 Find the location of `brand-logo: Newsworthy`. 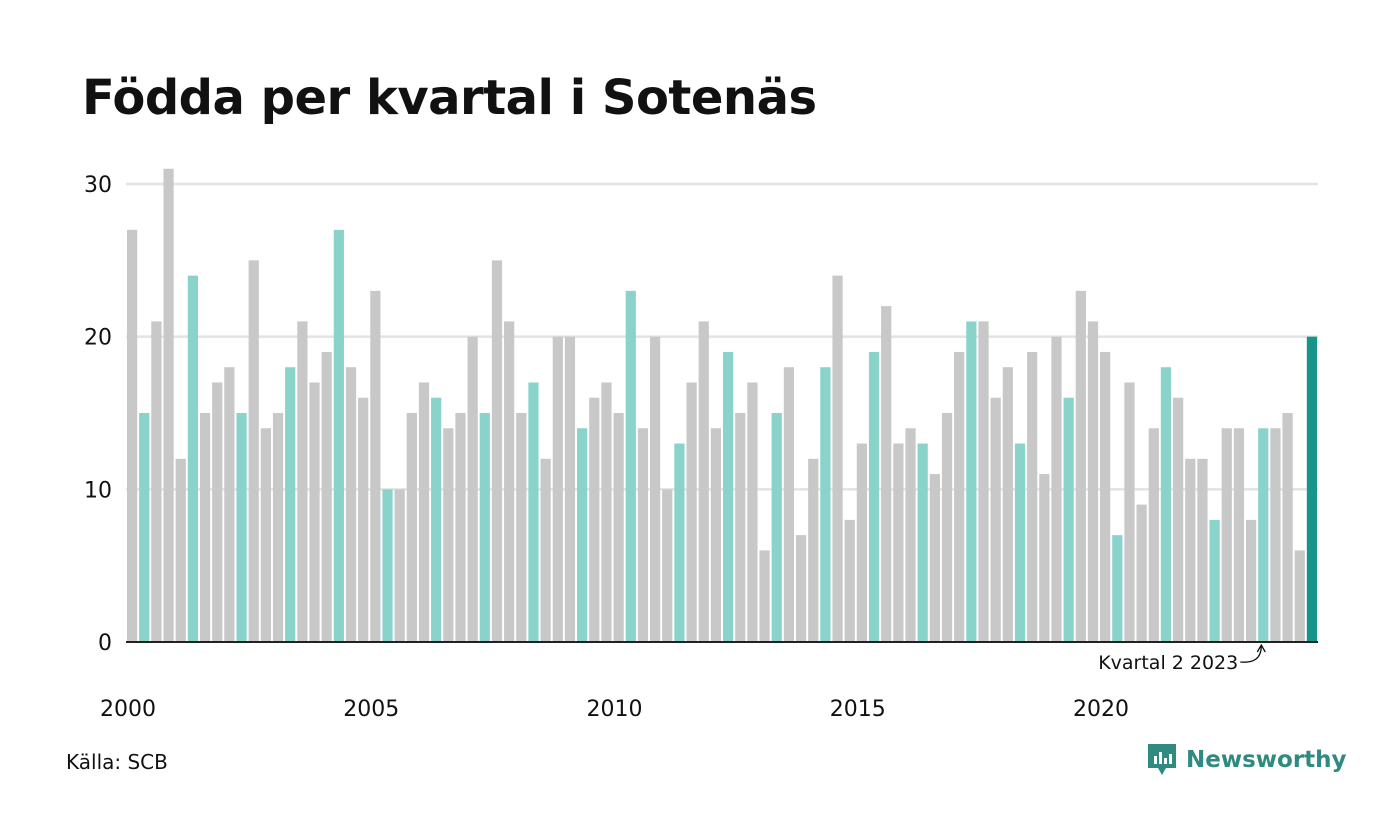

brand-logo: Newsworthy is located at coordinates (1246, 760).